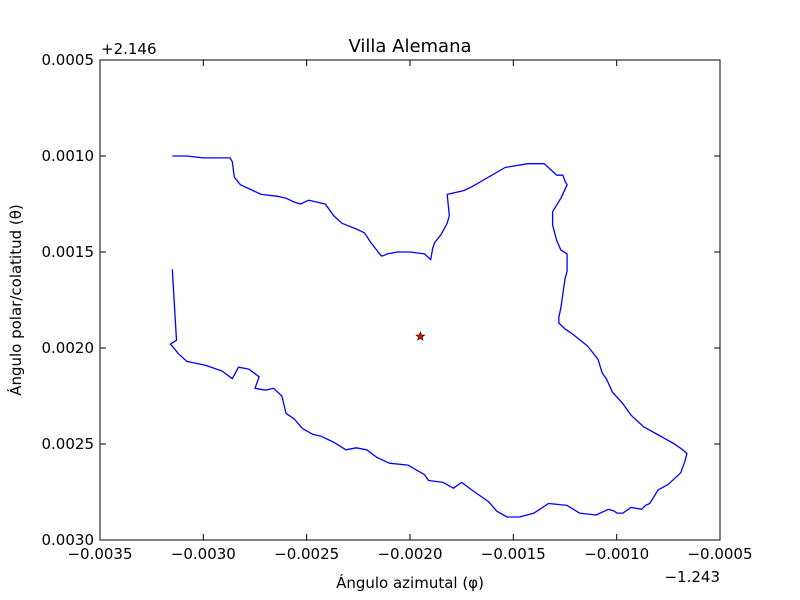 This screenshot has width=800, height=600. I want to click on x-tick-label: −0.0030, so click(203, 554).